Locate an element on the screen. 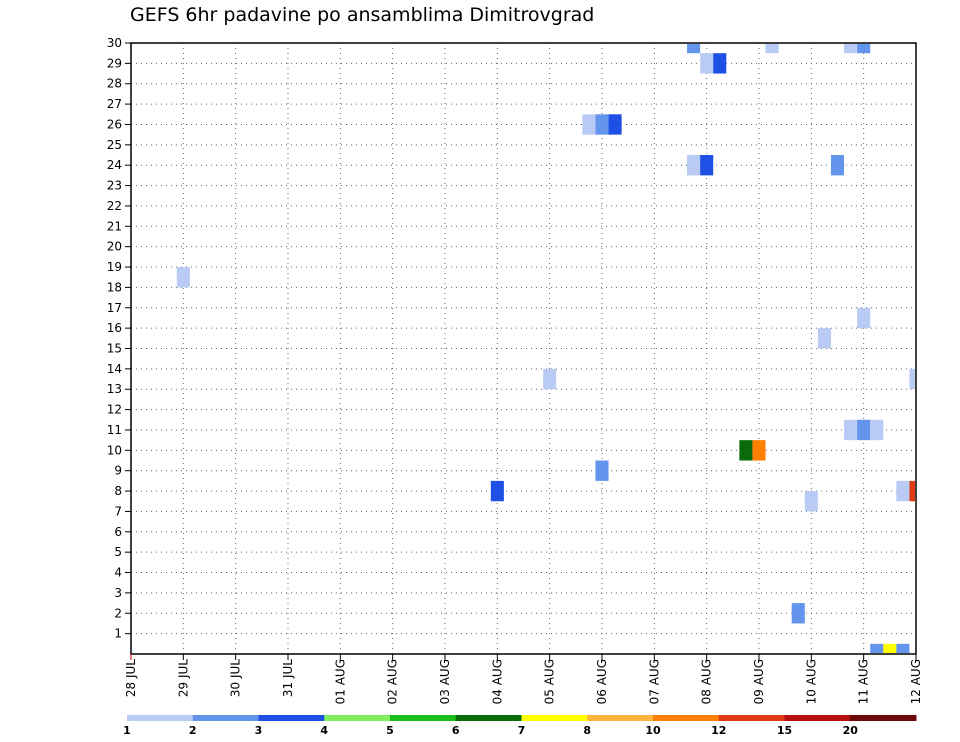 The width and height of the screenshot is (960, 742). y-tick-label: 21 is located at coordinates (114, 226).